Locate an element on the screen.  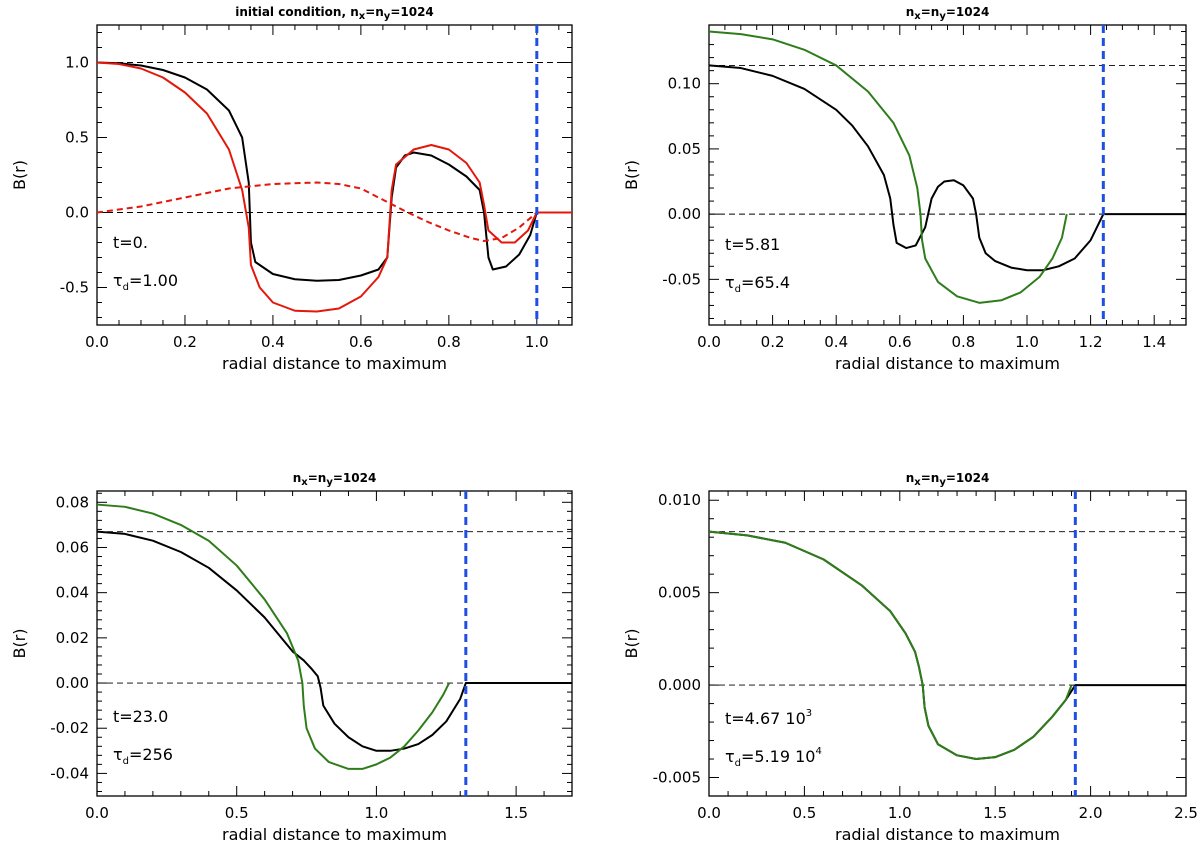
x-tick-label: 1.4 is located at coordinates (1154, 342).